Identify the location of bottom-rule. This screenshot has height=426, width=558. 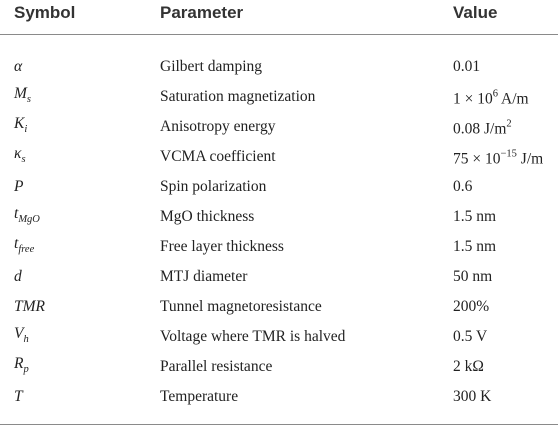
(279, 424).